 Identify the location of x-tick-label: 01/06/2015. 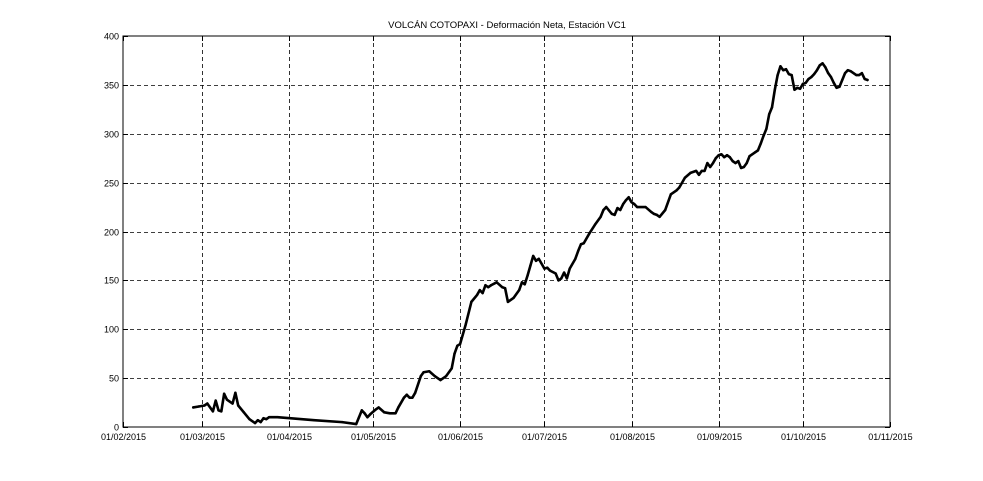
(460, 437).